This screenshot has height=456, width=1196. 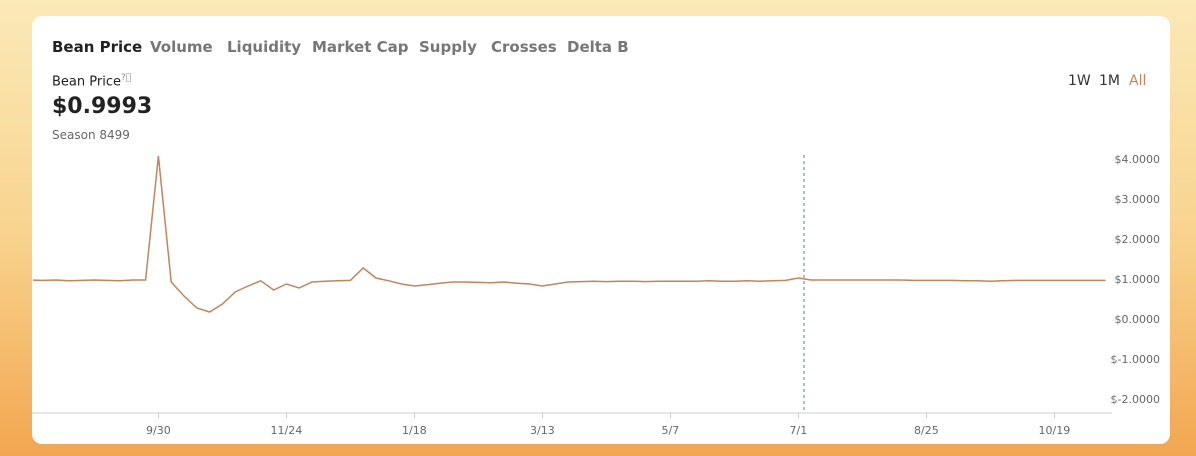 What do you see at coordinates (598, 47) in the screenshot?
I see `tab: Delta B` at bounding box center [598, 47].